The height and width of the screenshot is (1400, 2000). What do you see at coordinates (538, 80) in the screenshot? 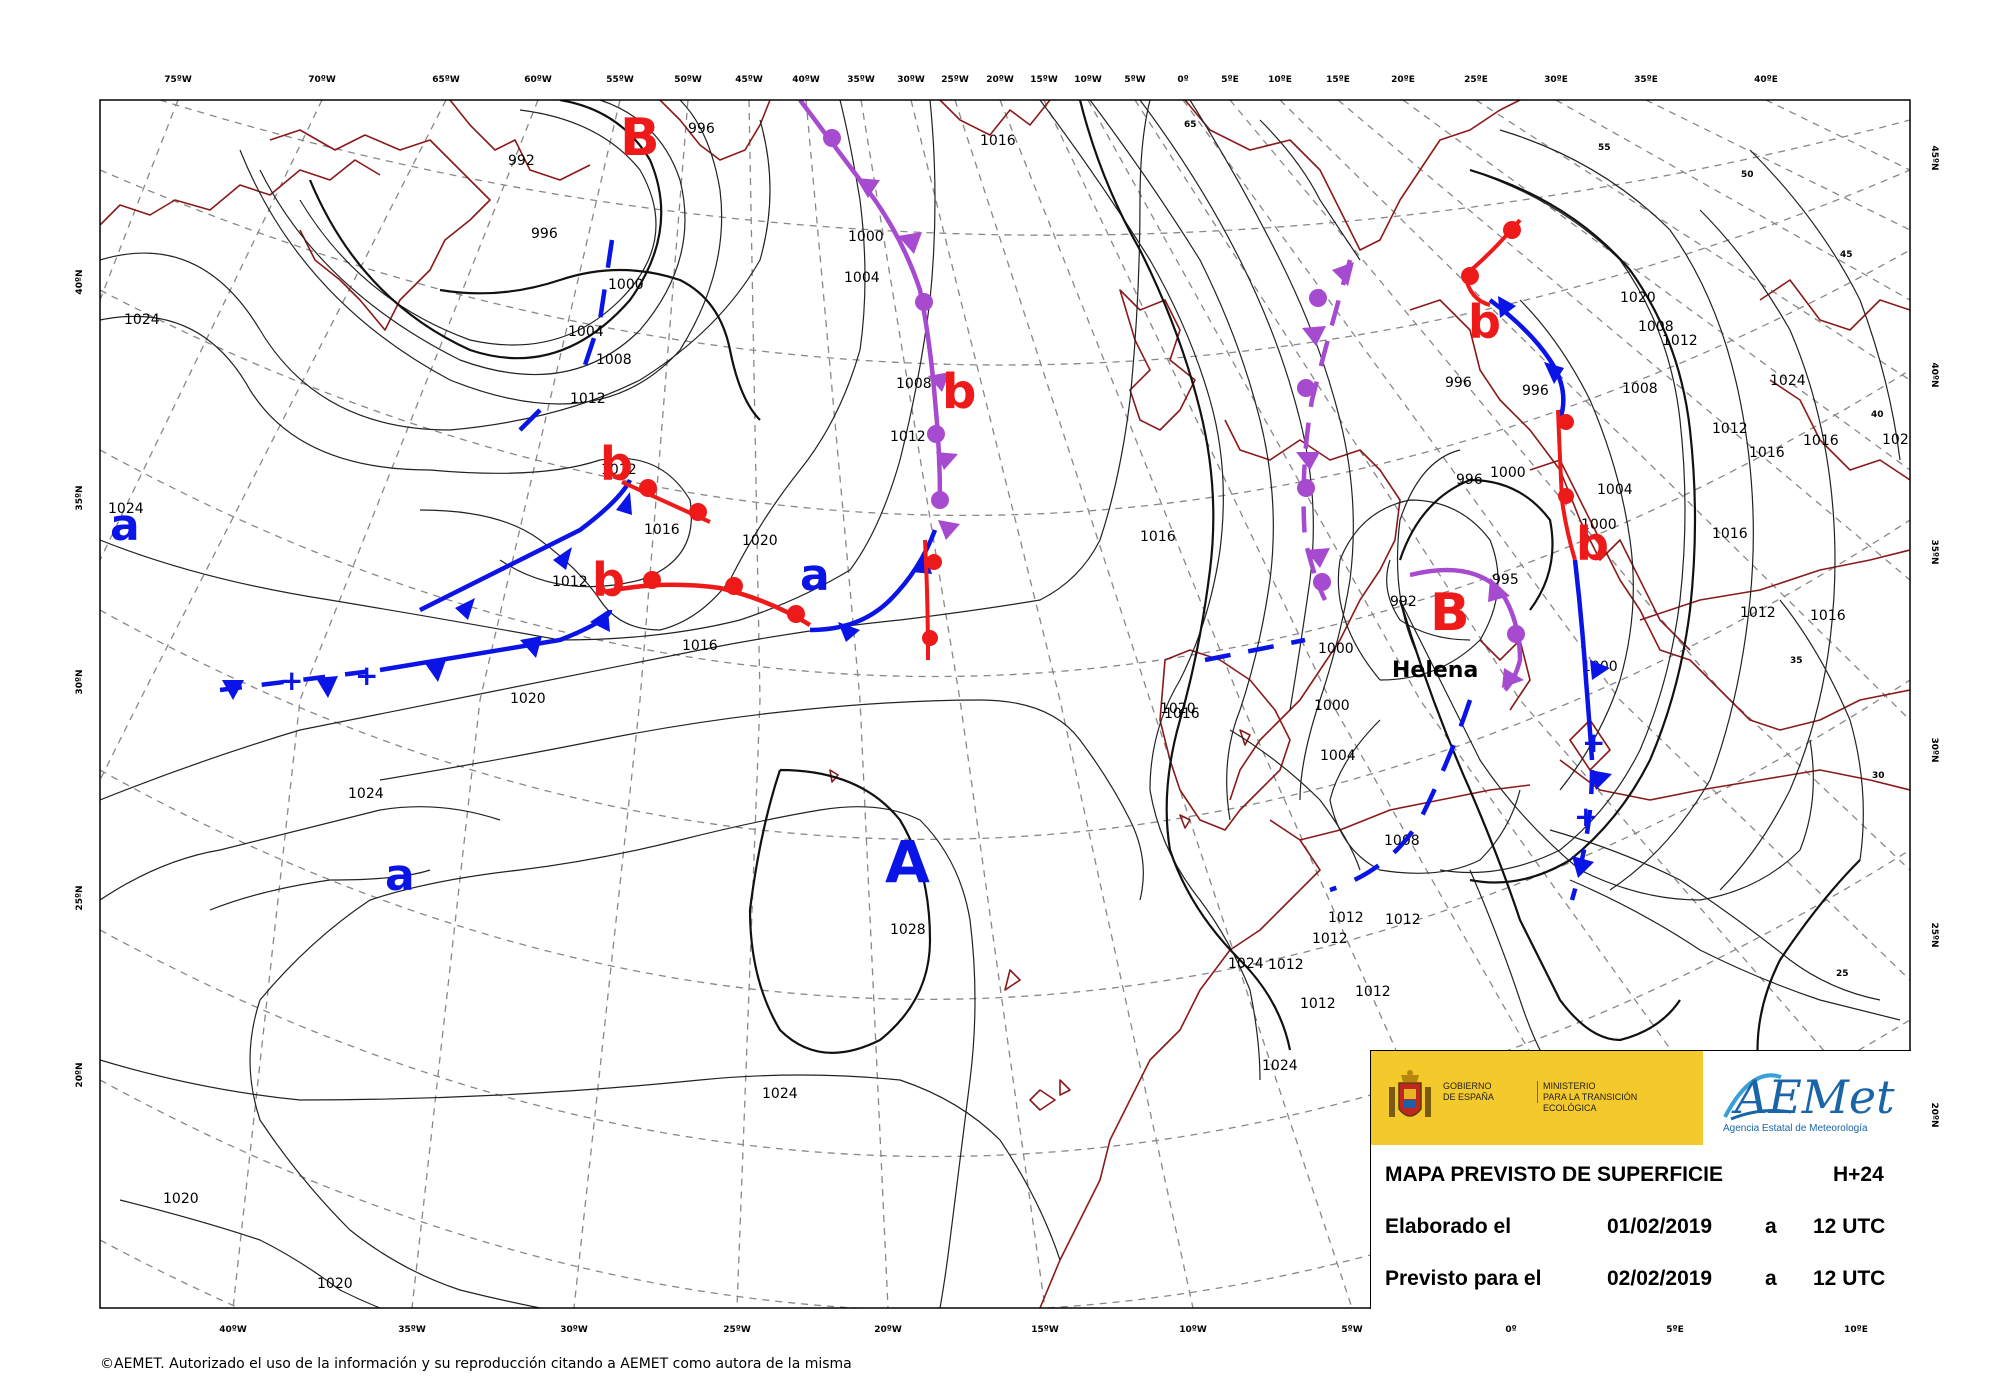
I see `lon-label-top: 60ºW` at bounding box center [538, 80].